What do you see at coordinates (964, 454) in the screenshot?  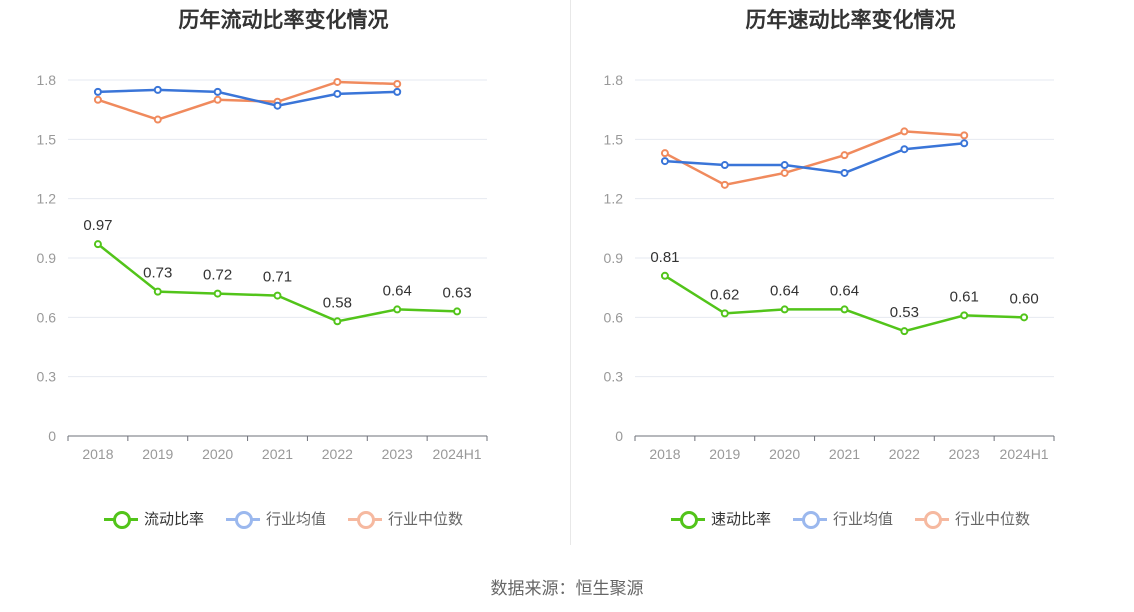 I see `x-tick-label: 2023` at bounding box center [964, 454].